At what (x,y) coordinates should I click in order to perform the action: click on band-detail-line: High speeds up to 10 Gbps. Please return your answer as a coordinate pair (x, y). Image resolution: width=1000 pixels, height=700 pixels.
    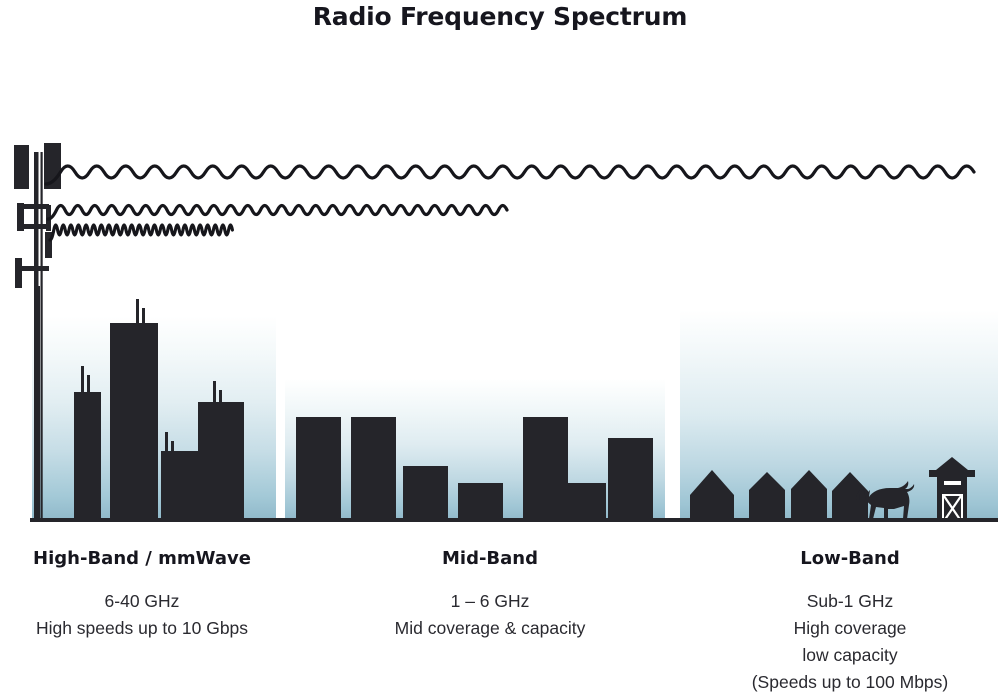
    Looking at the image, I should click on (142, 628).